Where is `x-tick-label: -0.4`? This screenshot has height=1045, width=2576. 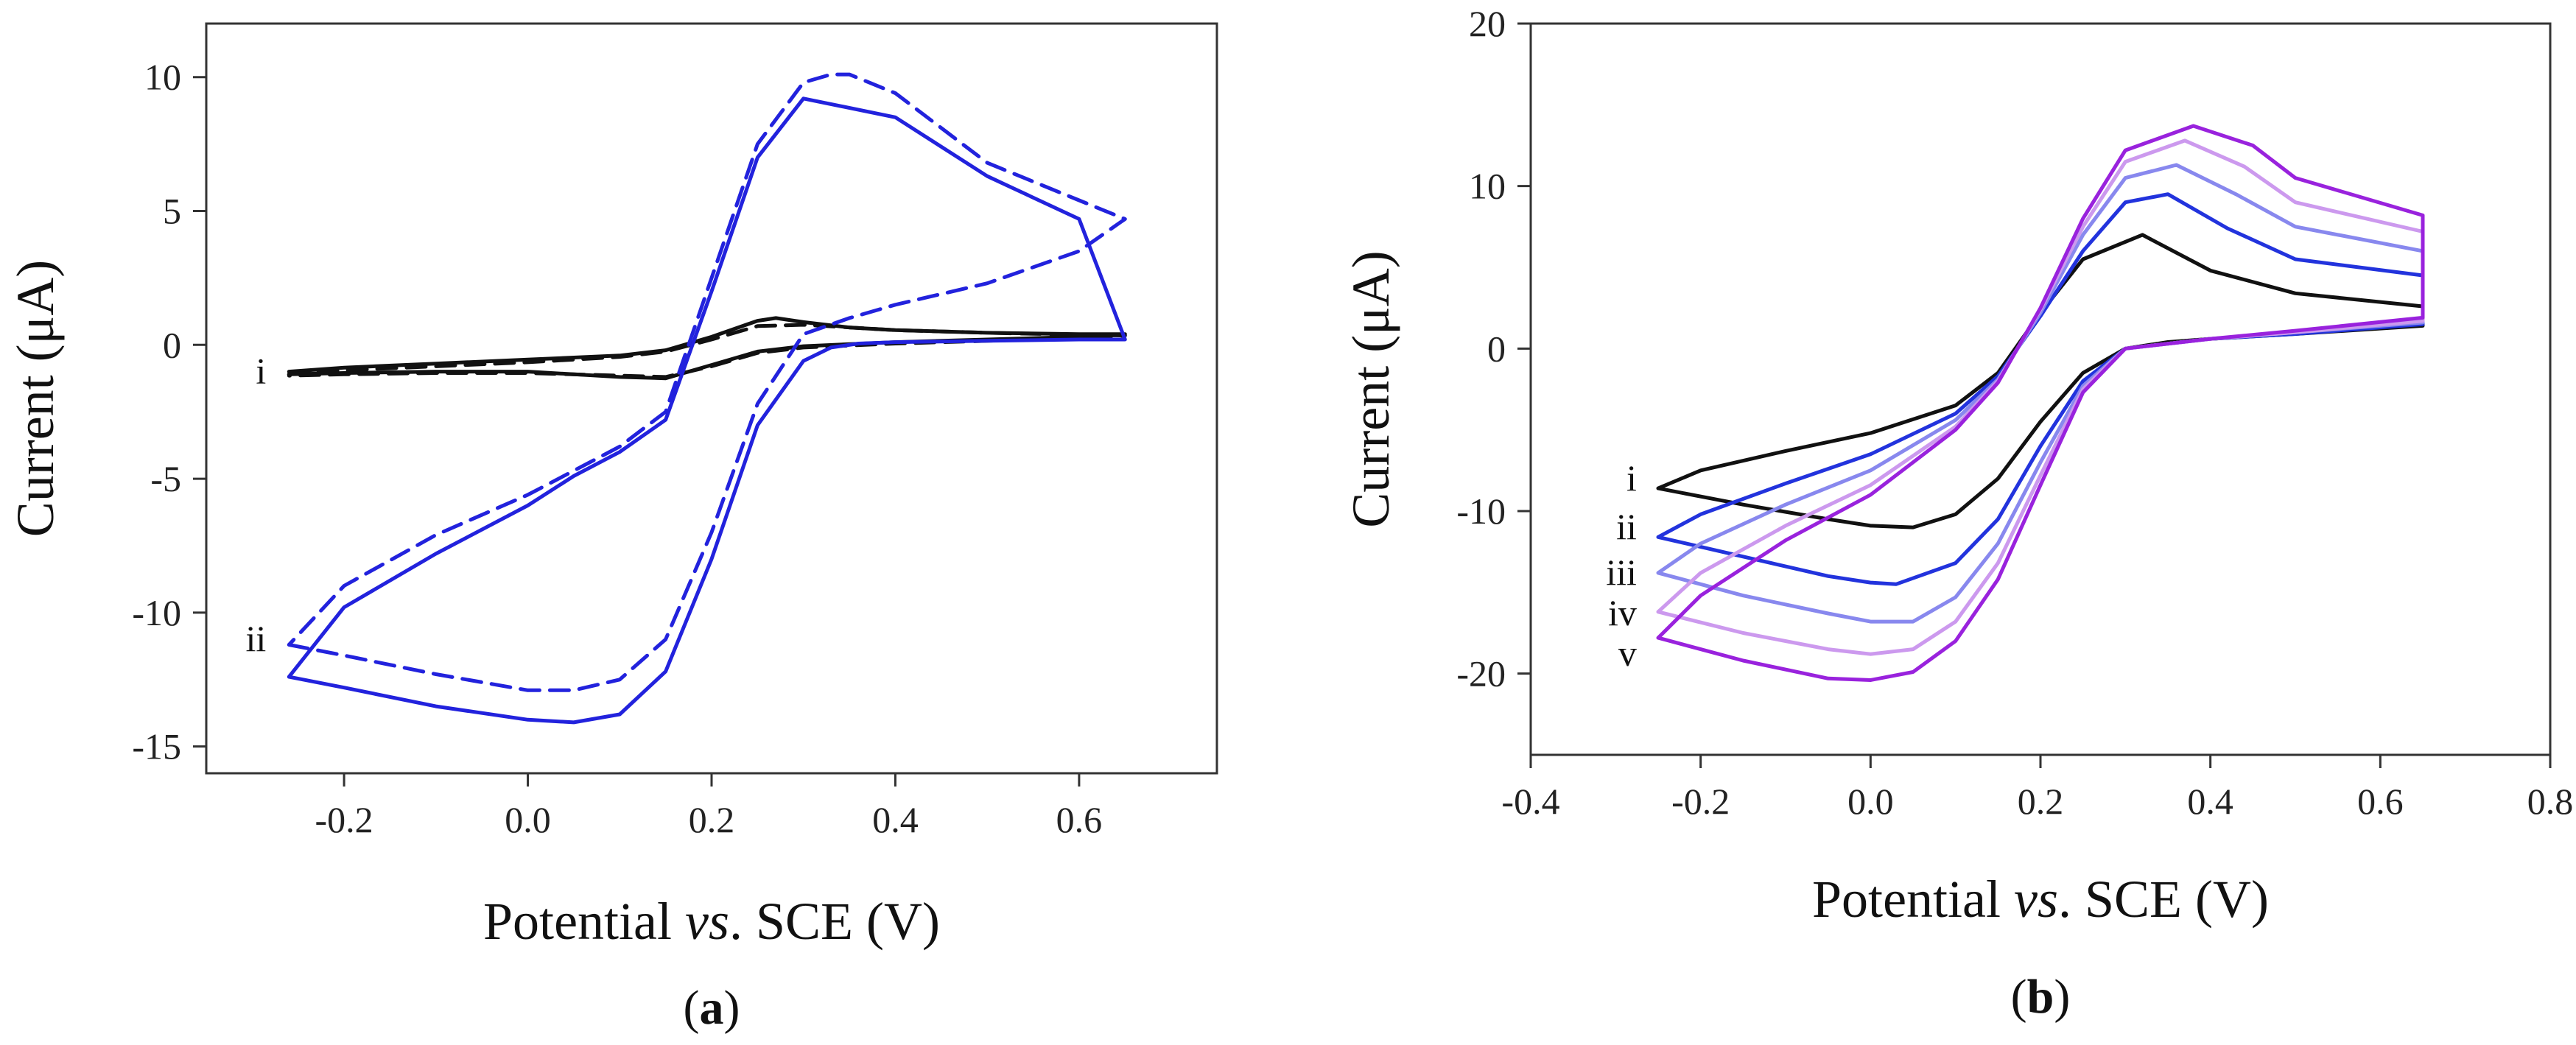 x-tick-label: -0.4 is located at coordinates (1530, 801).